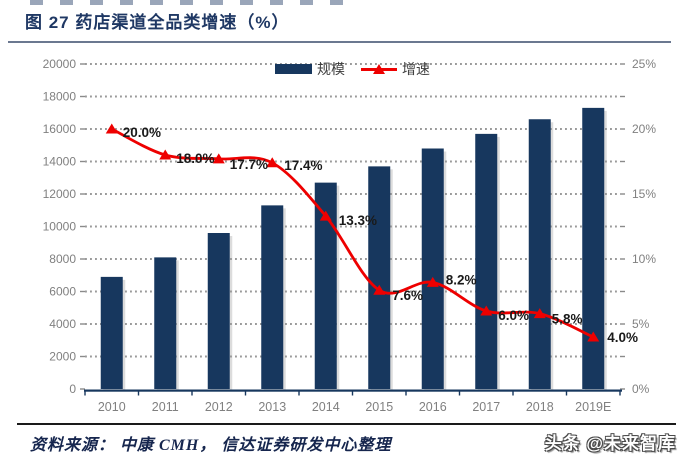  I want to click on x-axis-label: 2019E, so click(593, 407).